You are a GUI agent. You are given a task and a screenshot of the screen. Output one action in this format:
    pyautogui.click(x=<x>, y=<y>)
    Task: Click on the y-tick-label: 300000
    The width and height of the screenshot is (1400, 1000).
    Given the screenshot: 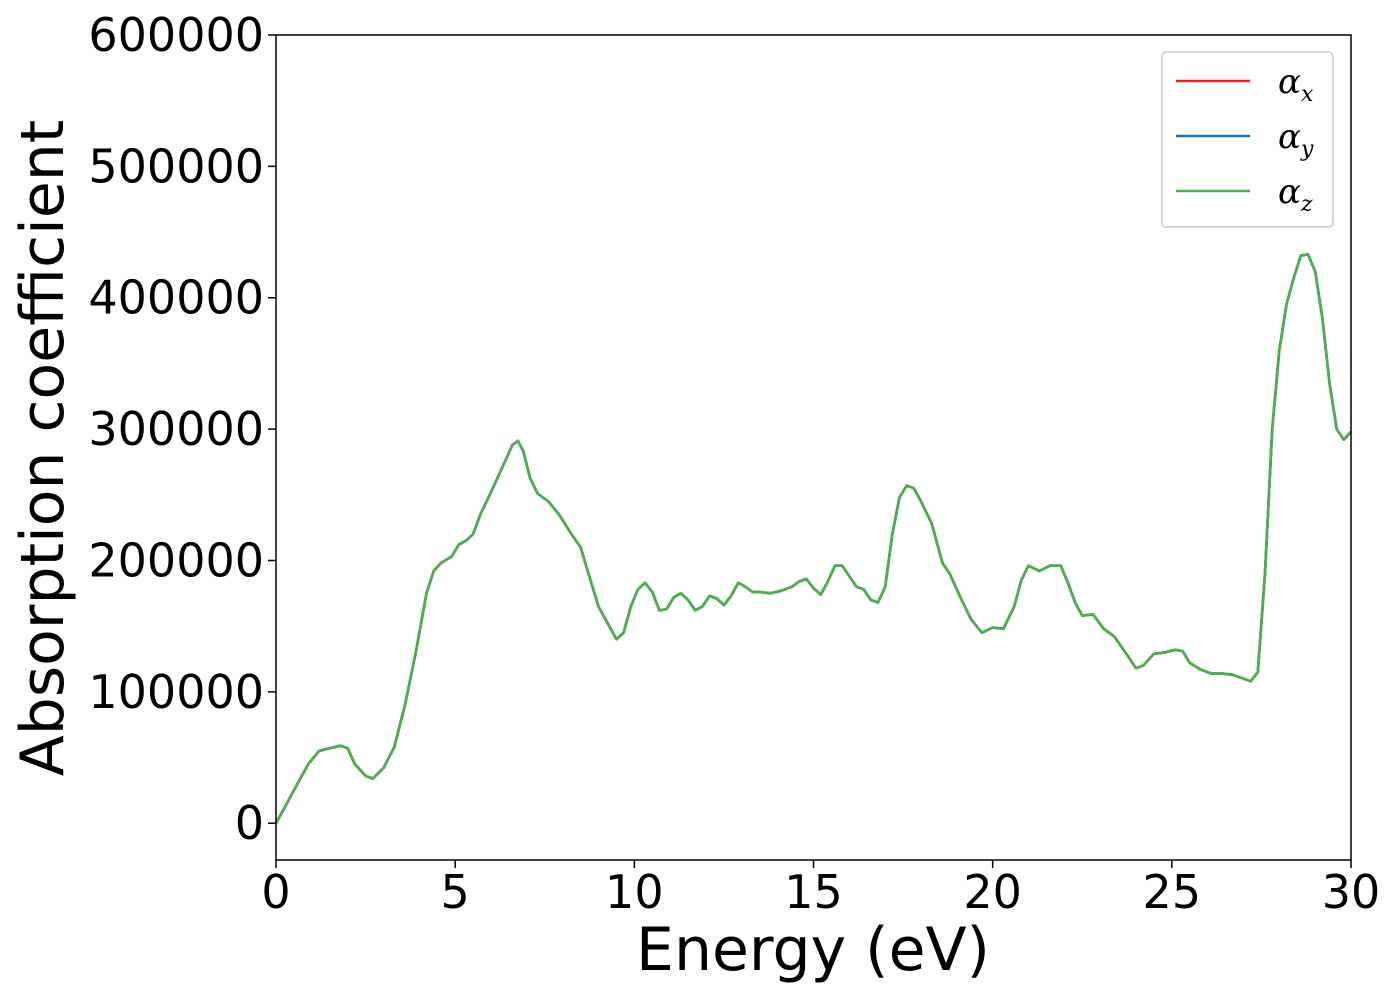 What is the action you would take?
    pyautogui.click(x=176, y=429)
    